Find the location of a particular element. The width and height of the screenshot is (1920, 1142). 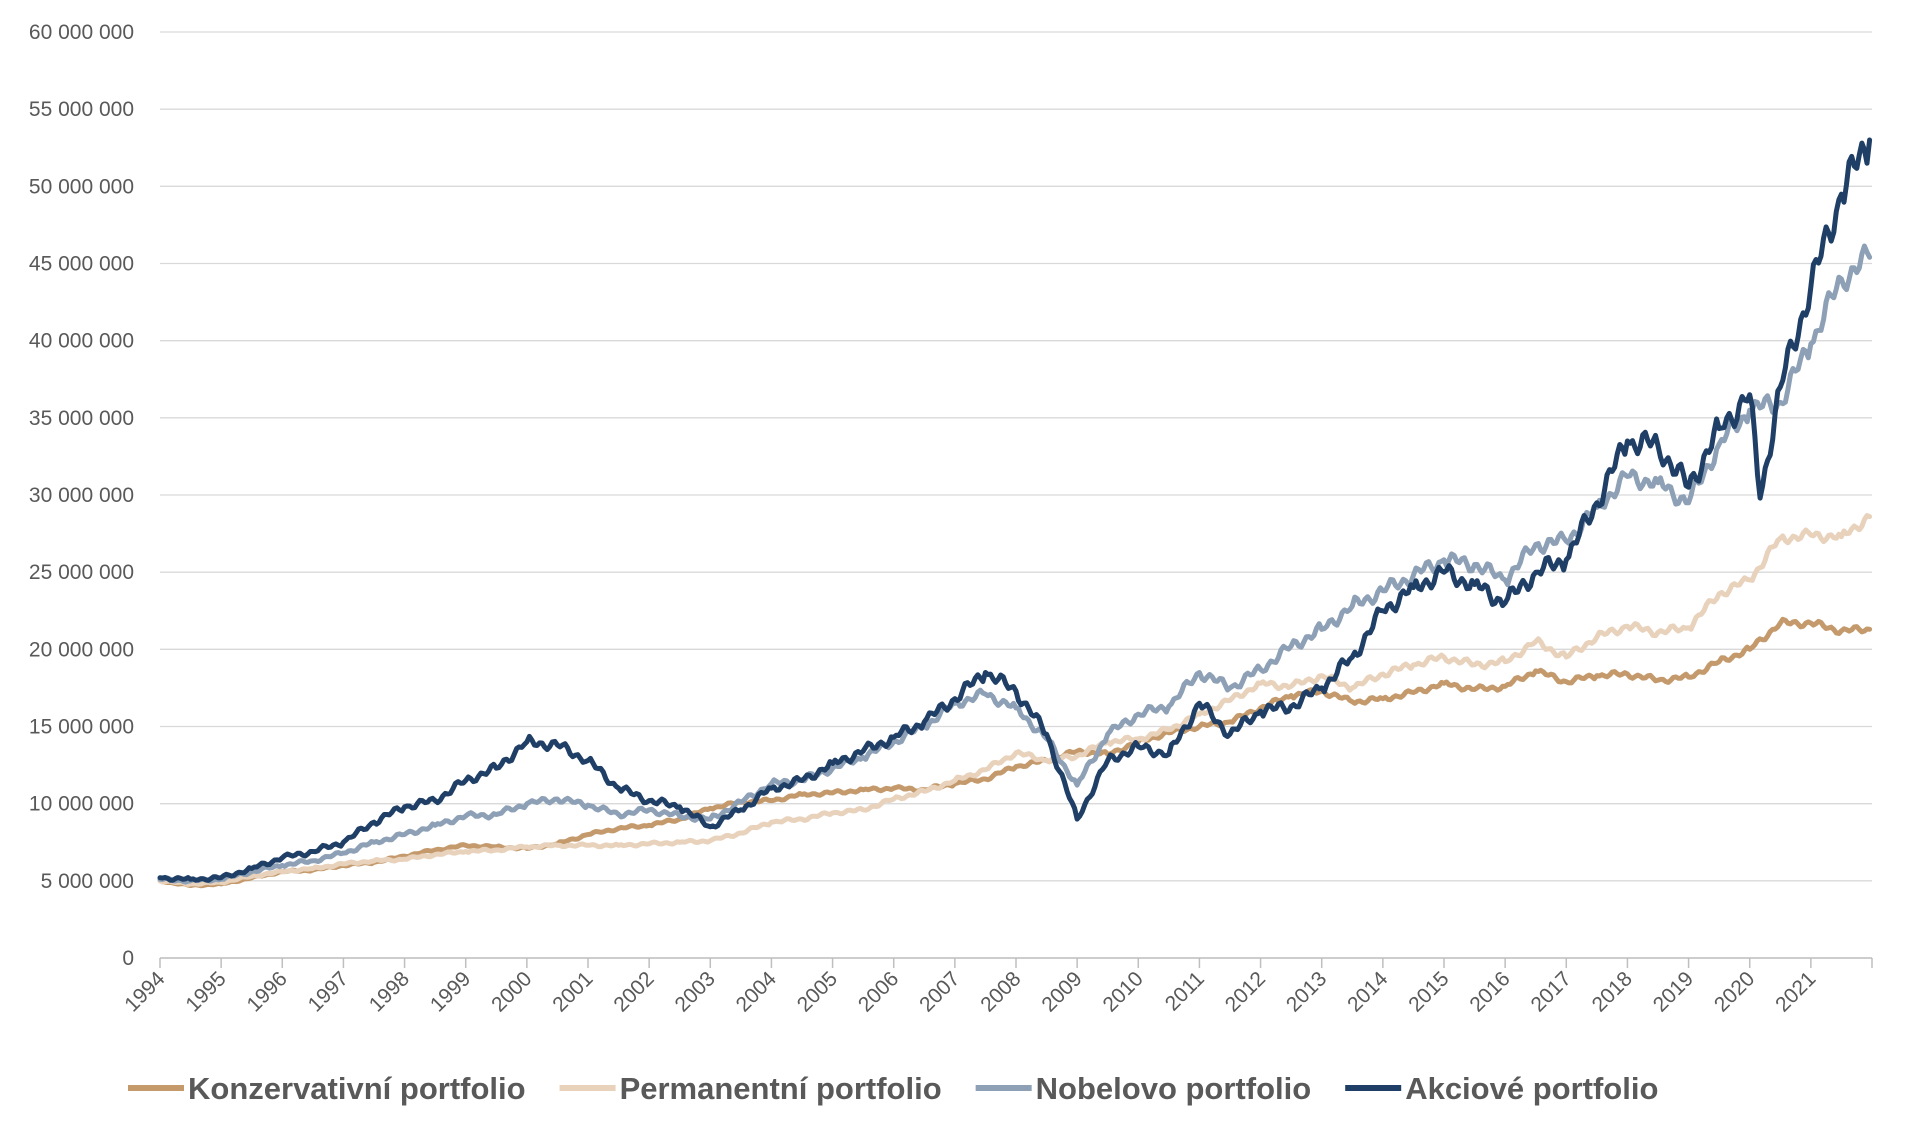

x-tick-label: 2021 is located at coordinates (1795, 991).